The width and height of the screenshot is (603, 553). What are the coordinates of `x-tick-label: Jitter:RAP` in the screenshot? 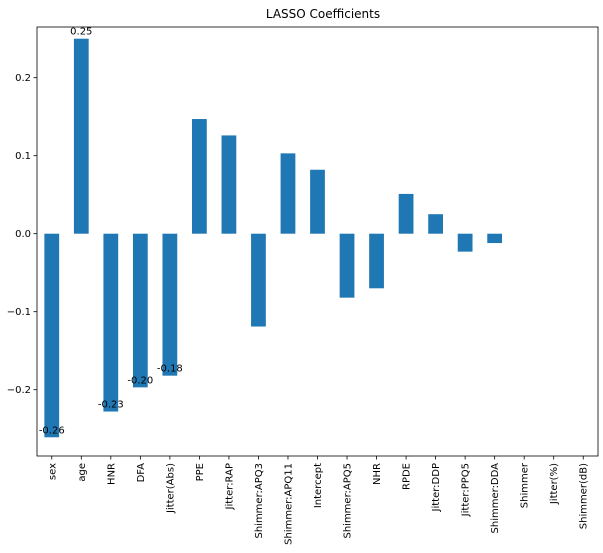 It's located at (229, 486).